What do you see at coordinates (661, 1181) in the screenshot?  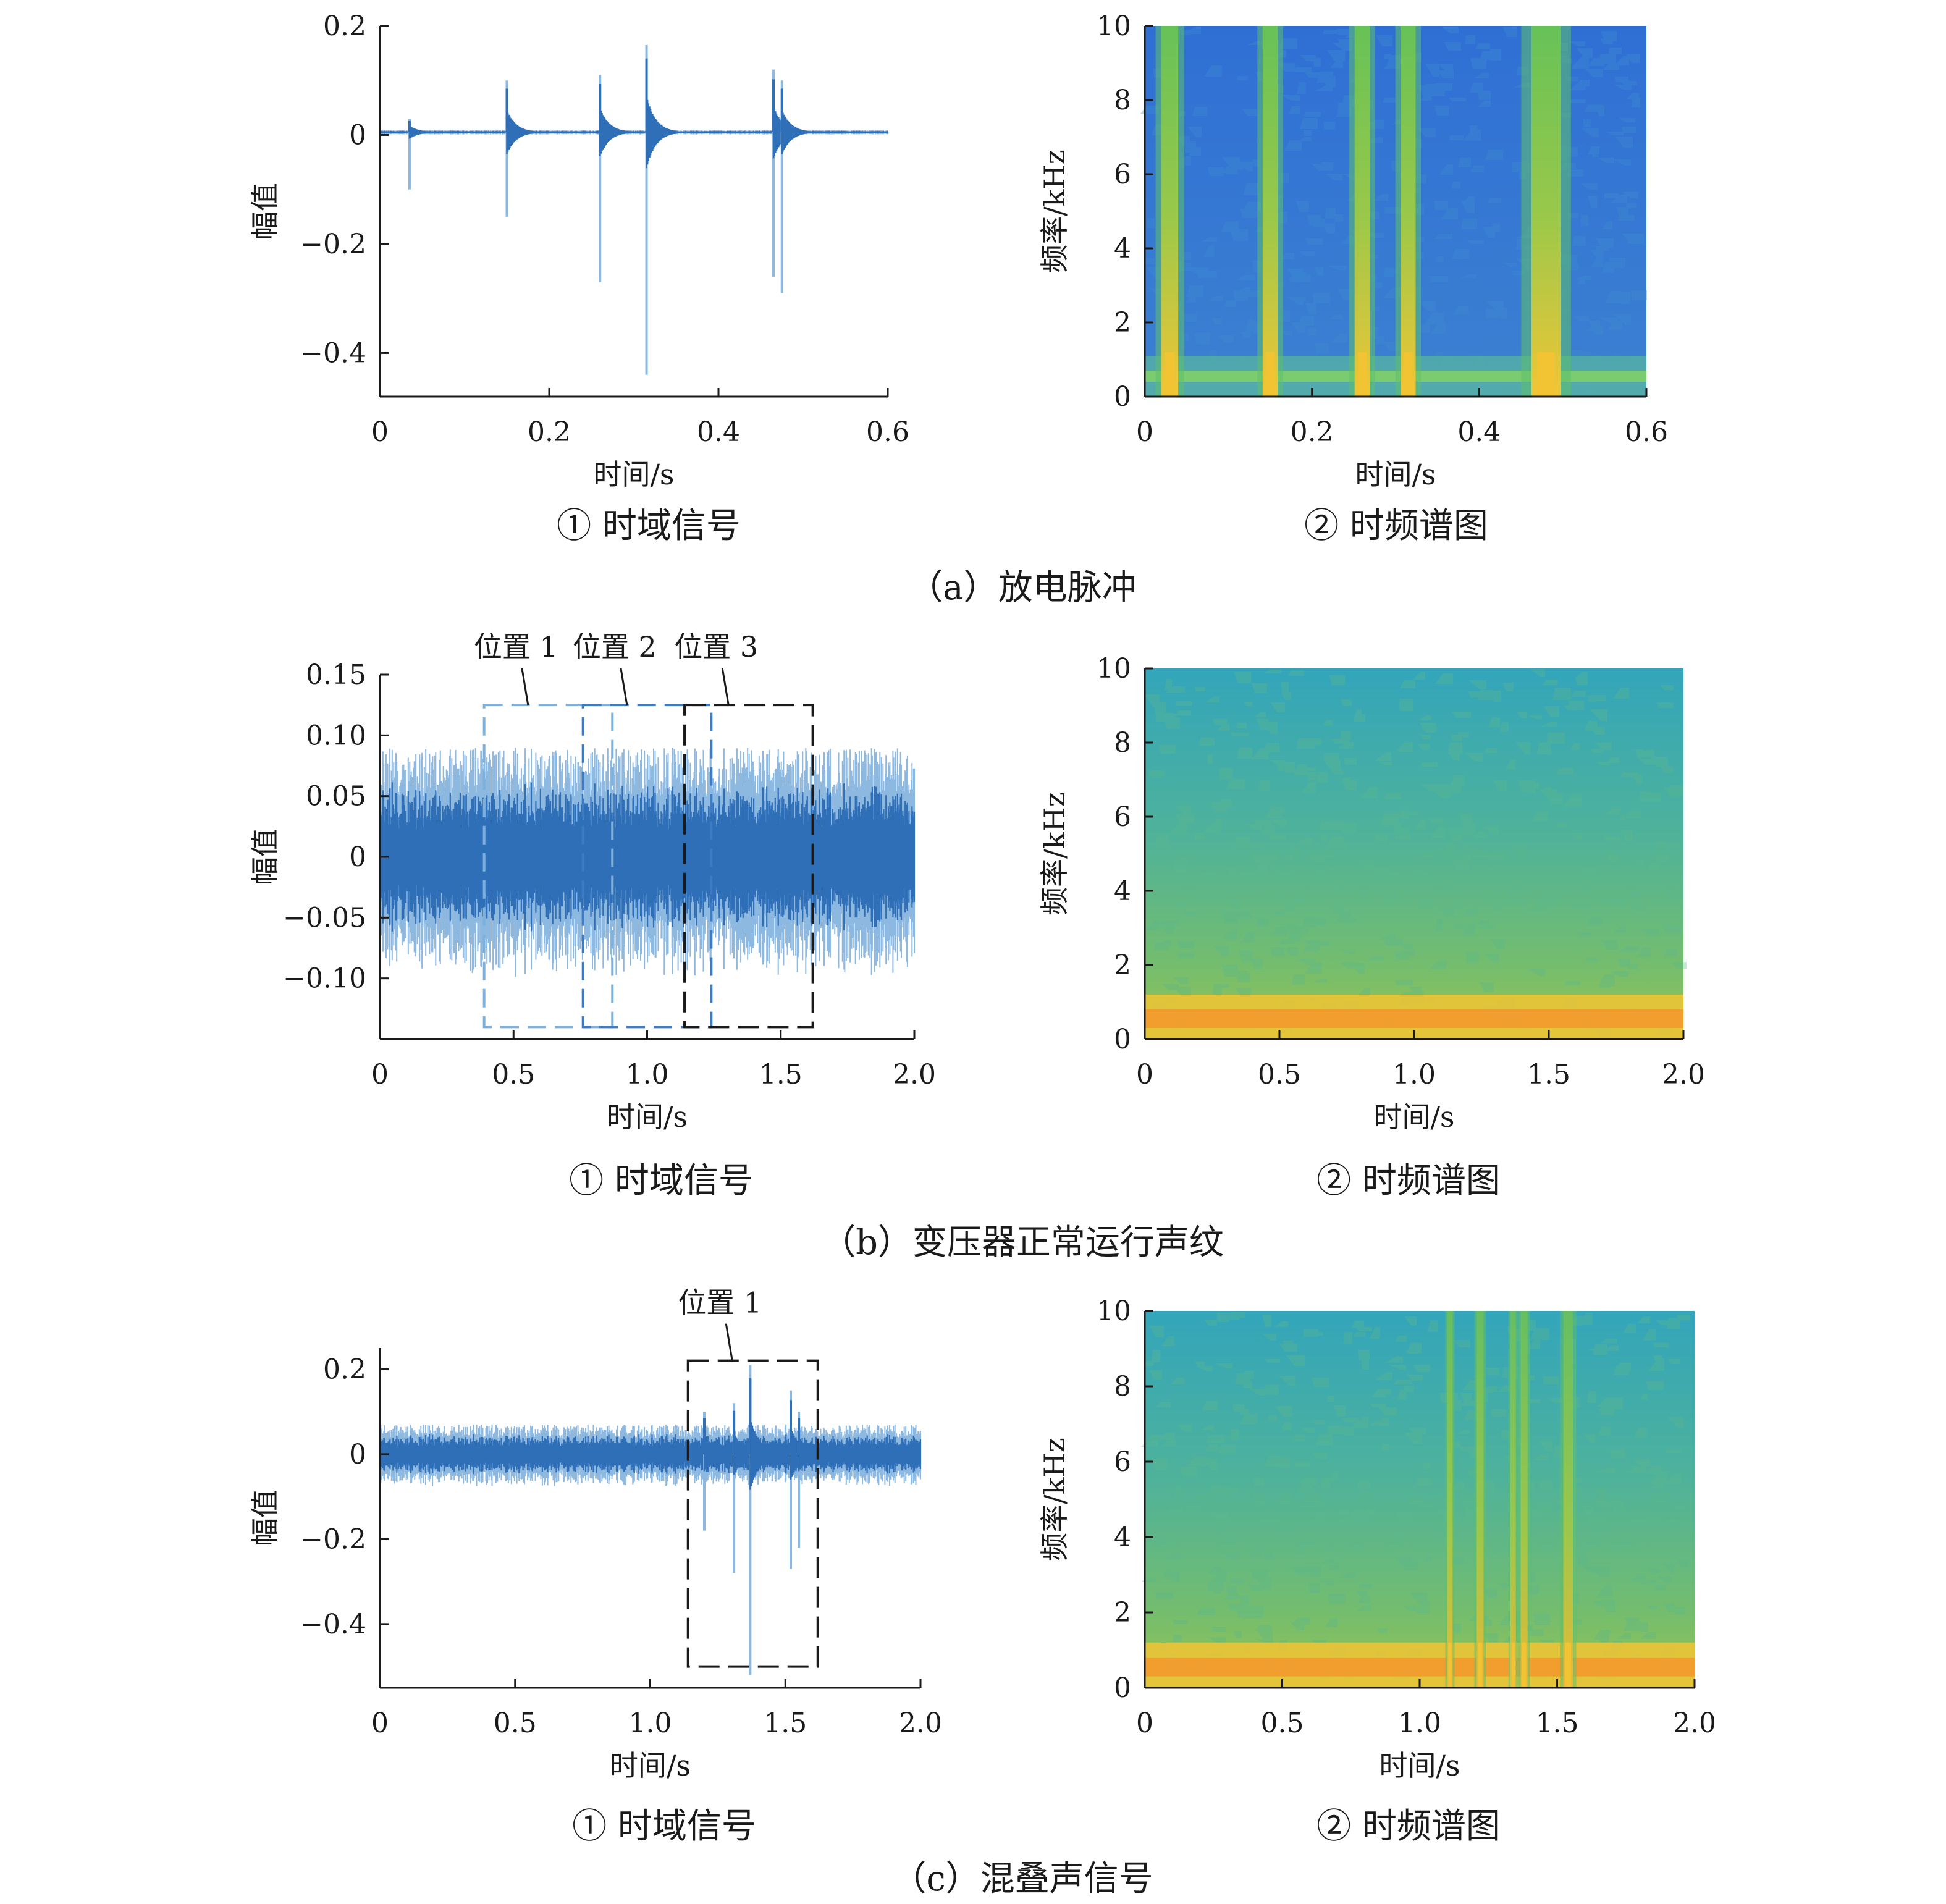 I see `subtitle-b1: ① 时域信号` at bounding box center [661, 1181].